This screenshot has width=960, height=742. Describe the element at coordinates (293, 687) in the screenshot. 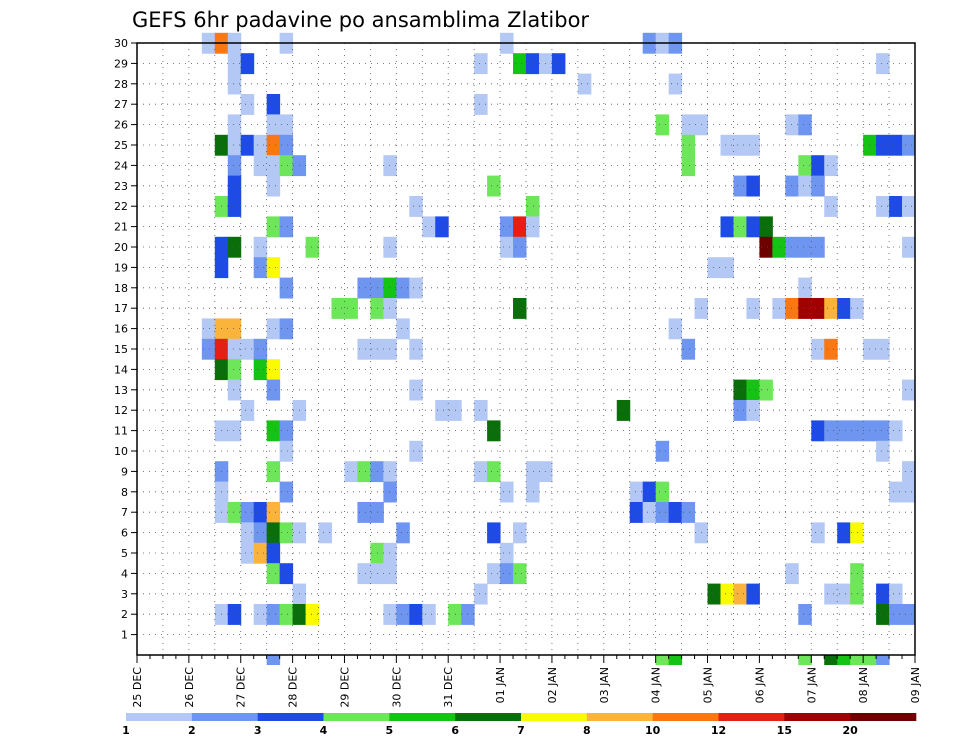

I see `x-tick-label: 28 DEC` at that location.